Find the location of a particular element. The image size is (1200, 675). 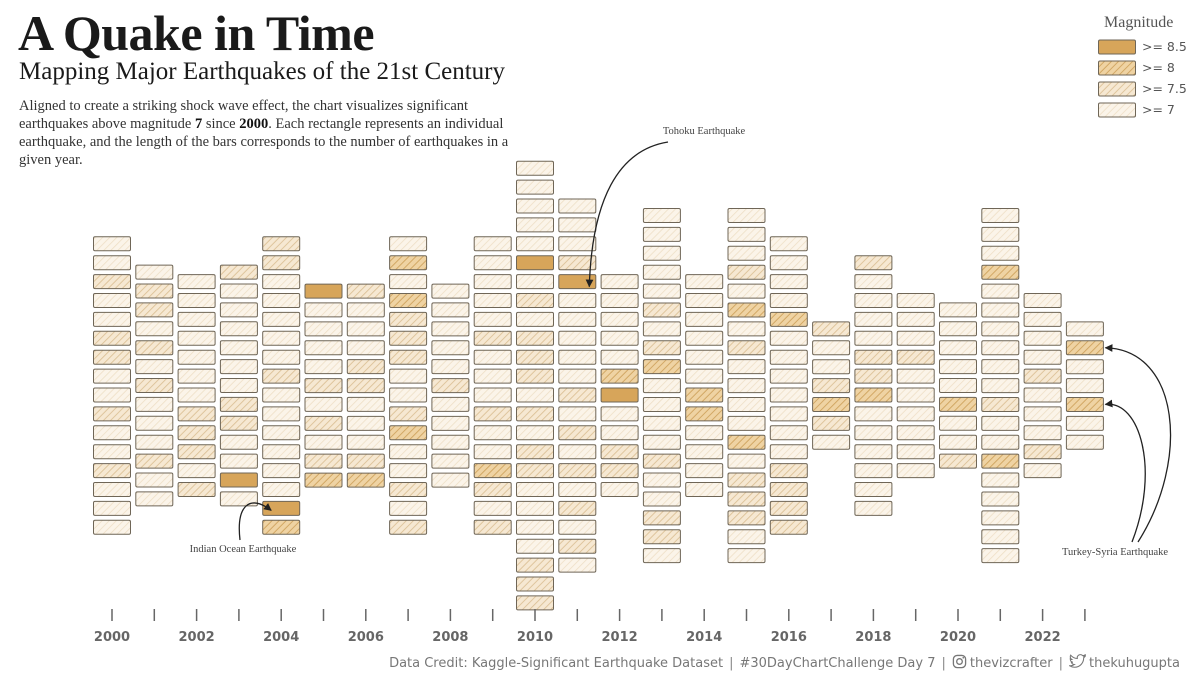

legend-swatch is located at coordinates (1117, 109).